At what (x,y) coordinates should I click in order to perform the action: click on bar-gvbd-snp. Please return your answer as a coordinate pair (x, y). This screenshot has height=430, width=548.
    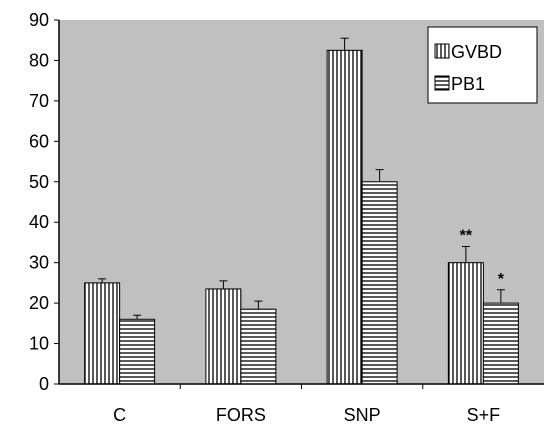
    Looking at the image, I should click on (344, 217).